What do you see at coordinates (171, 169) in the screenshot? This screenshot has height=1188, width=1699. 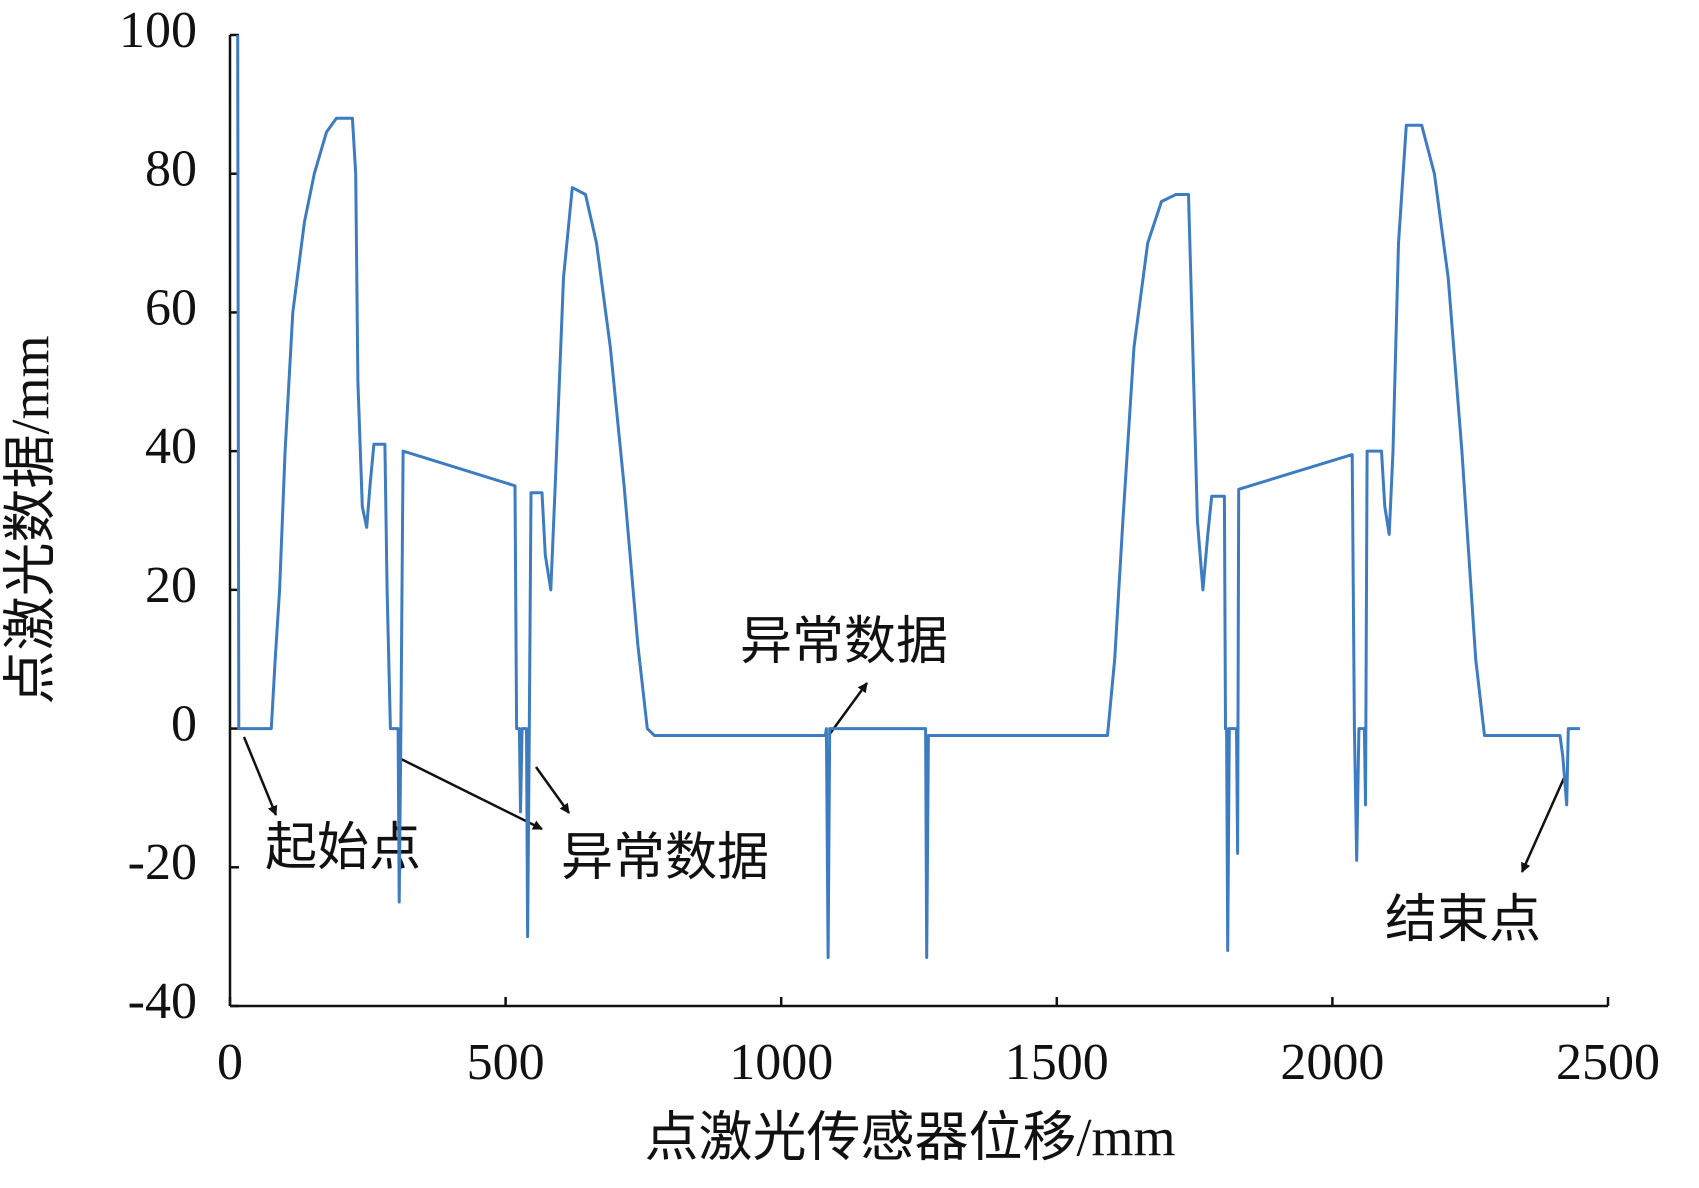 I see `y-tick-label: 80` at bounding box center [171, 169].